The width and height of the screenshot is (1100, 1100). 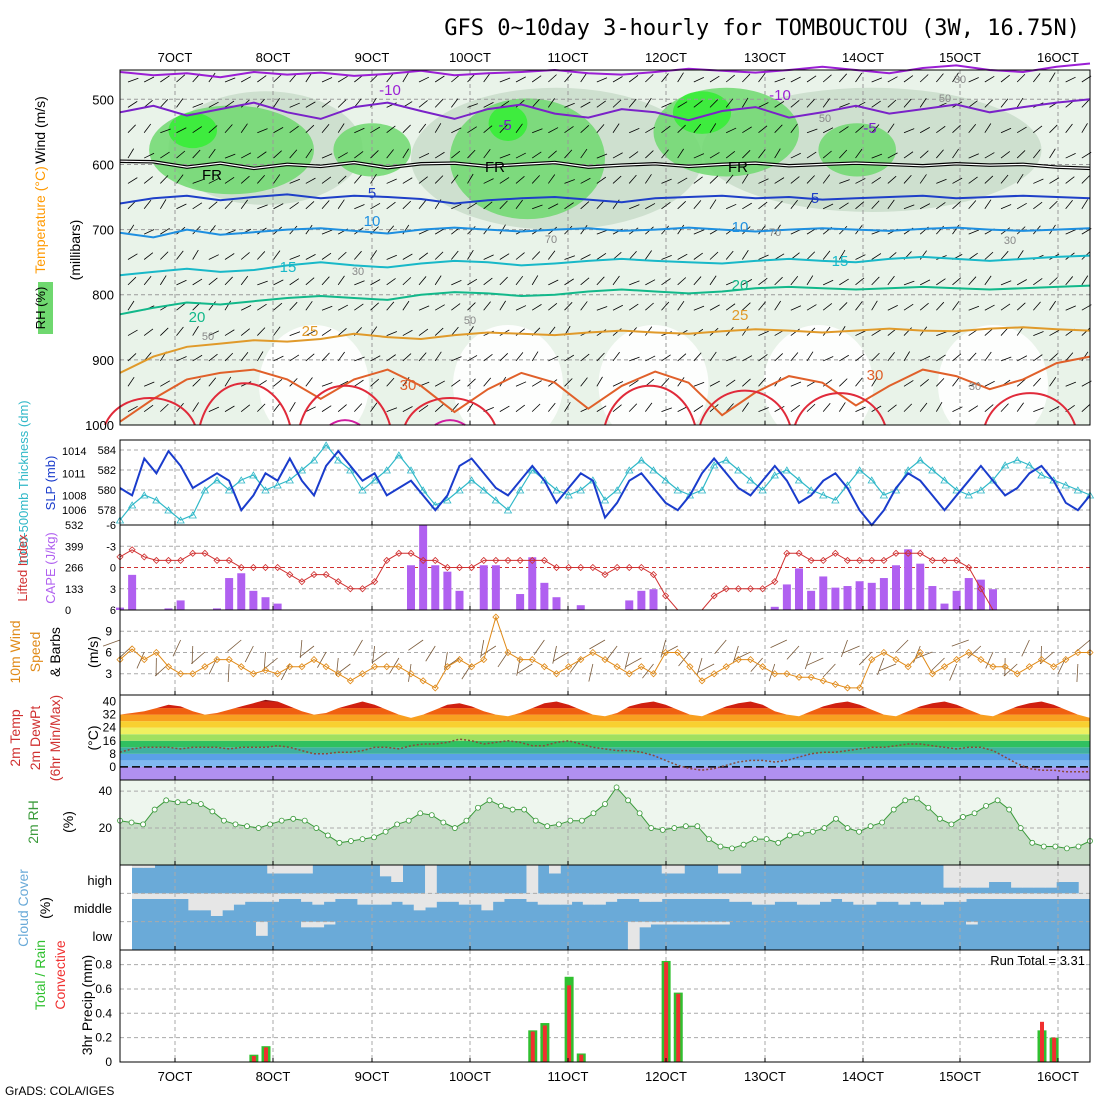 I want to click on temp-contour--5, so click(x=605, y=110).